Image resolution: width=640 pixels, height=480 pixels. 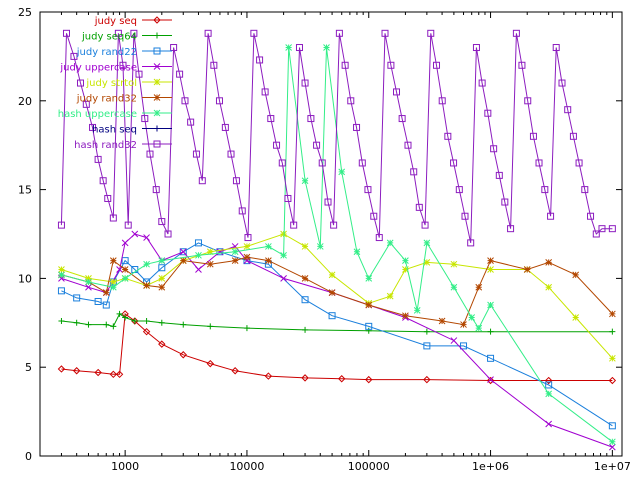 What do you see at coordinates (98, 68) in the screenshot?
I see `legend-label: judy uppercase` at bounding box center [98, 68].